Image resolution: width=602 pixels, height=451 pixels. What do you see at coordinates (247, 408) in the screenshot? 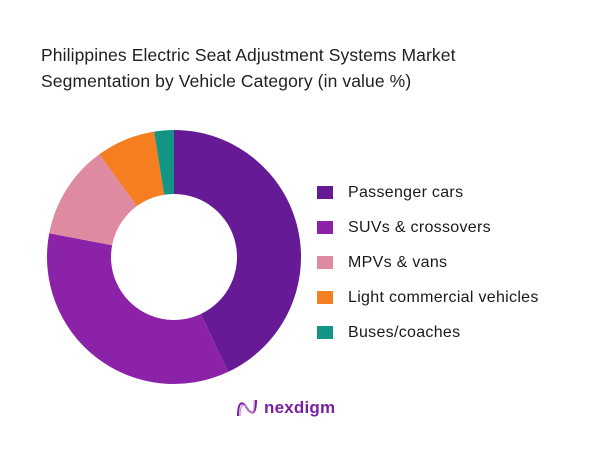
I see `nexdigm-wave-icon` at bounding box center [247, 408].